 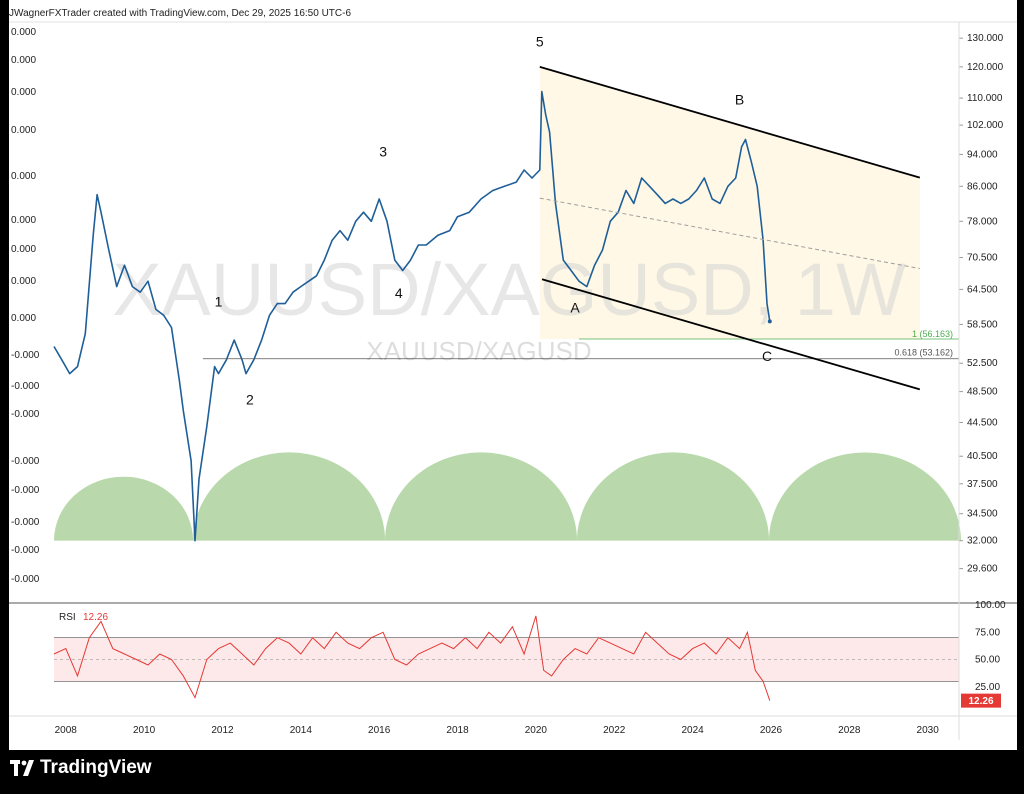 I want to click on y-tick-label: 44.500, so click(x=982, y=422).